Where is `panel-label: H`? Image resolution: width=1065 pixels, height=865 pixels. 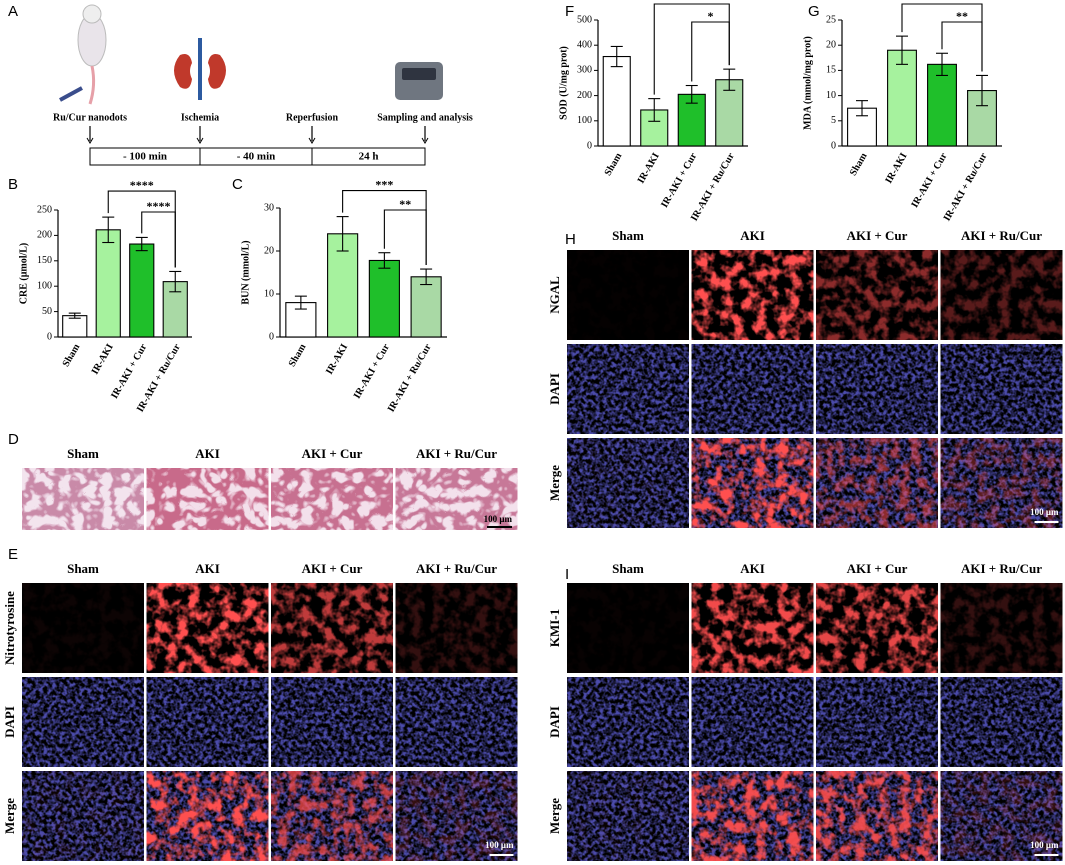 panel-label: H is located at coordinates (570, 239).